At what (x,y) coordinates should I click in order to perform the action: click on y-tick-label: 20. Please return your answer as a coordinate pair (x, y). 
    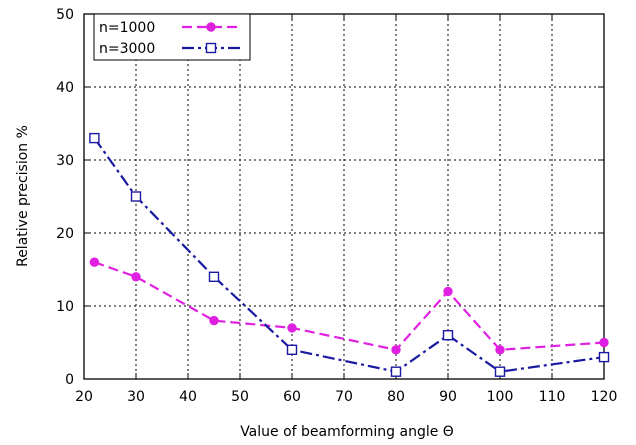
    Looking at the image, I should click on (65, 234).